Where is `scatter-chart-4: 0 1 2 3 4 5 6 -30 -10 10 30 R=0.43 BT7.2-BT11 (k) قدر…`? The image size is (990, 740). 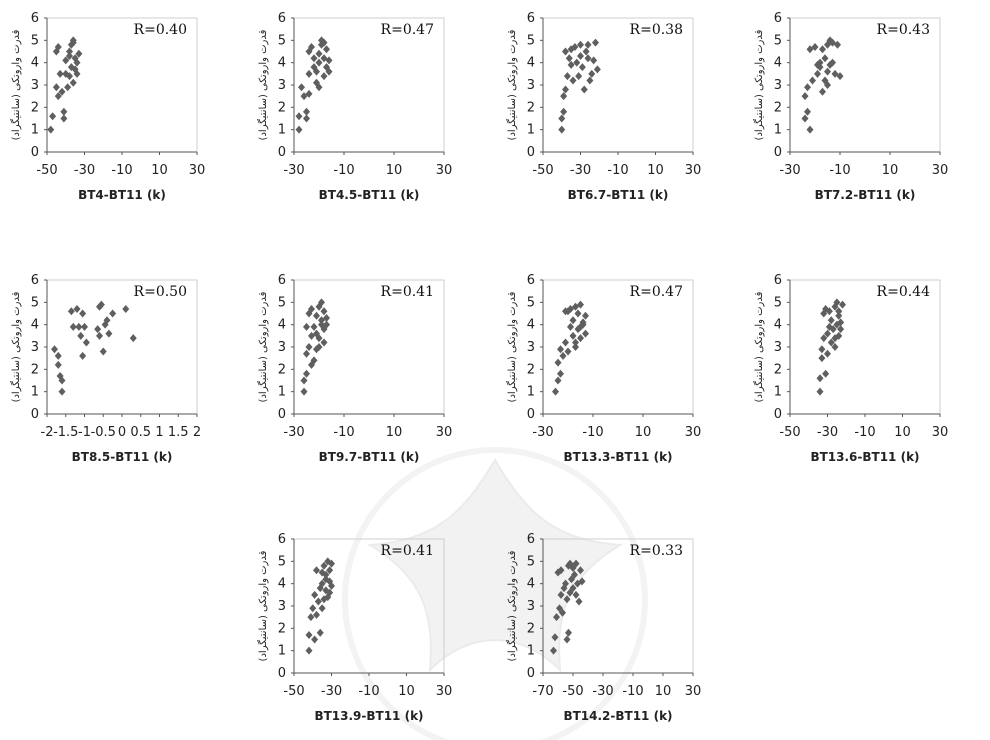 scatter-chart-4: 0 1 2 3 4 5 6 -30 -10 10 30 R=0.43 BT7.2-BT11 (k) قدر… is located at coordinates (850, 106).